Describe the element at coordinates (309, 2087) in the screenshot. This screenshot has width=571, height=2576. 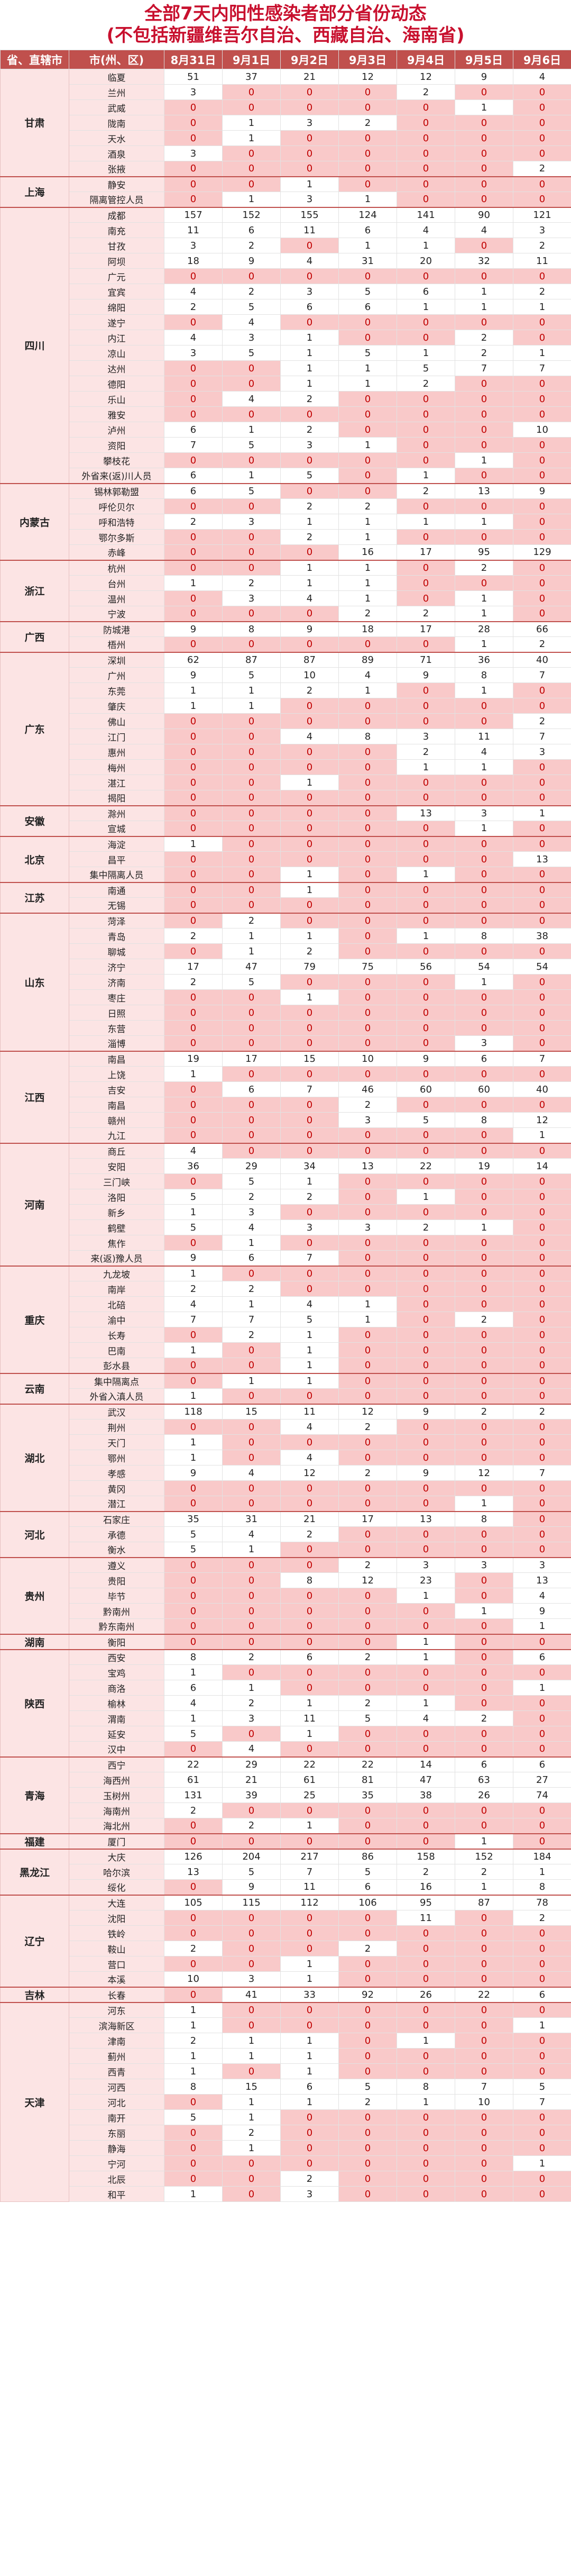
I see `count-cell: 6` at that location.